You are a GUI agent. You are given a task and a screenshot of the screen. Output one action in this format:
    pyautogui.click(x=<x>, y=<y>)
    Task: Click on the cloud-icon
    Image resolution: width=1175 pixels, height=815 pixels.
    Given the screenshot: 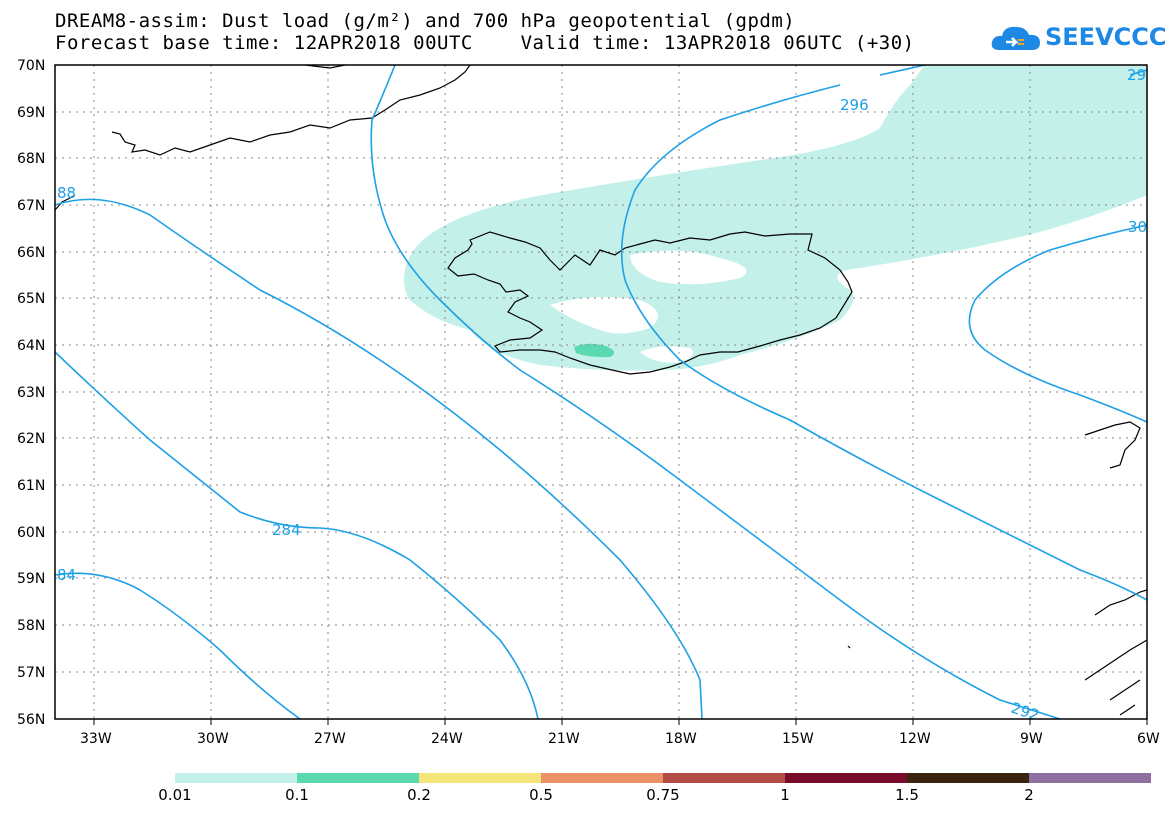 What is the action you would take?
    pyautogui.click(x=1015, y=38)
    